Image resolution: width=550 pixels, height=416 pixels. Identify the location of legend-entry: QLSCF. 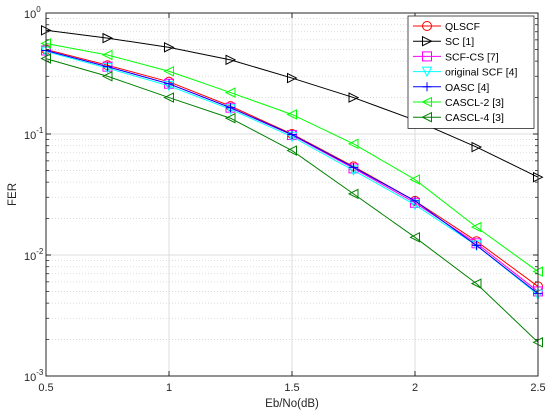
(446, 27).